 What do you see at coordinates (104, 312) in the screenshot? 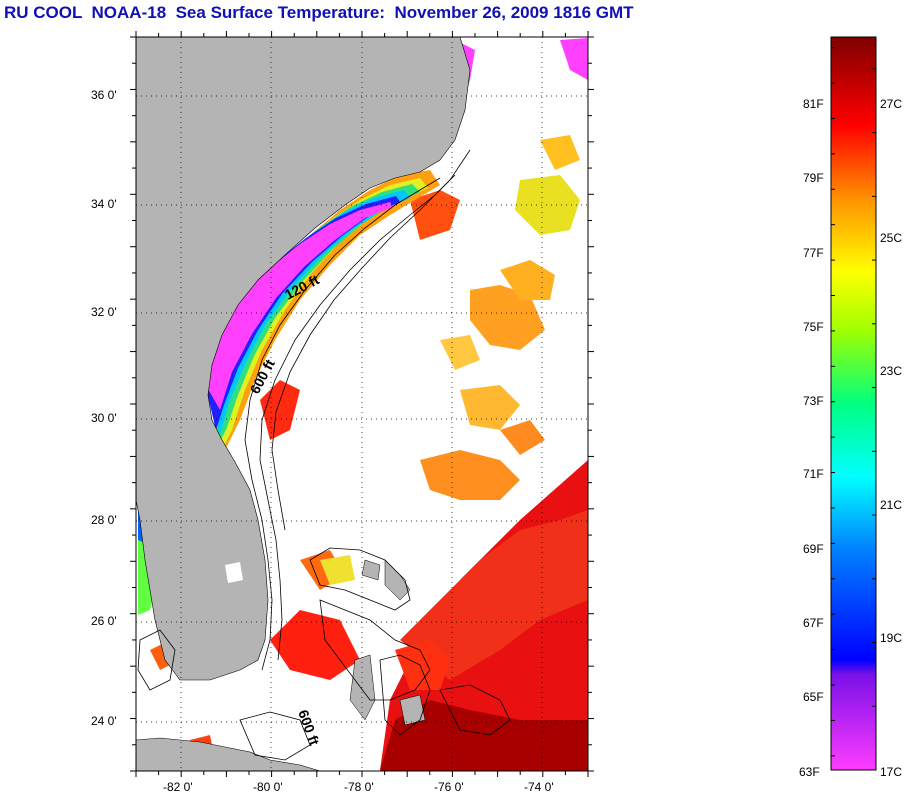
I see `lat-label-32: 32 0'` at bounding box center [104, 312].